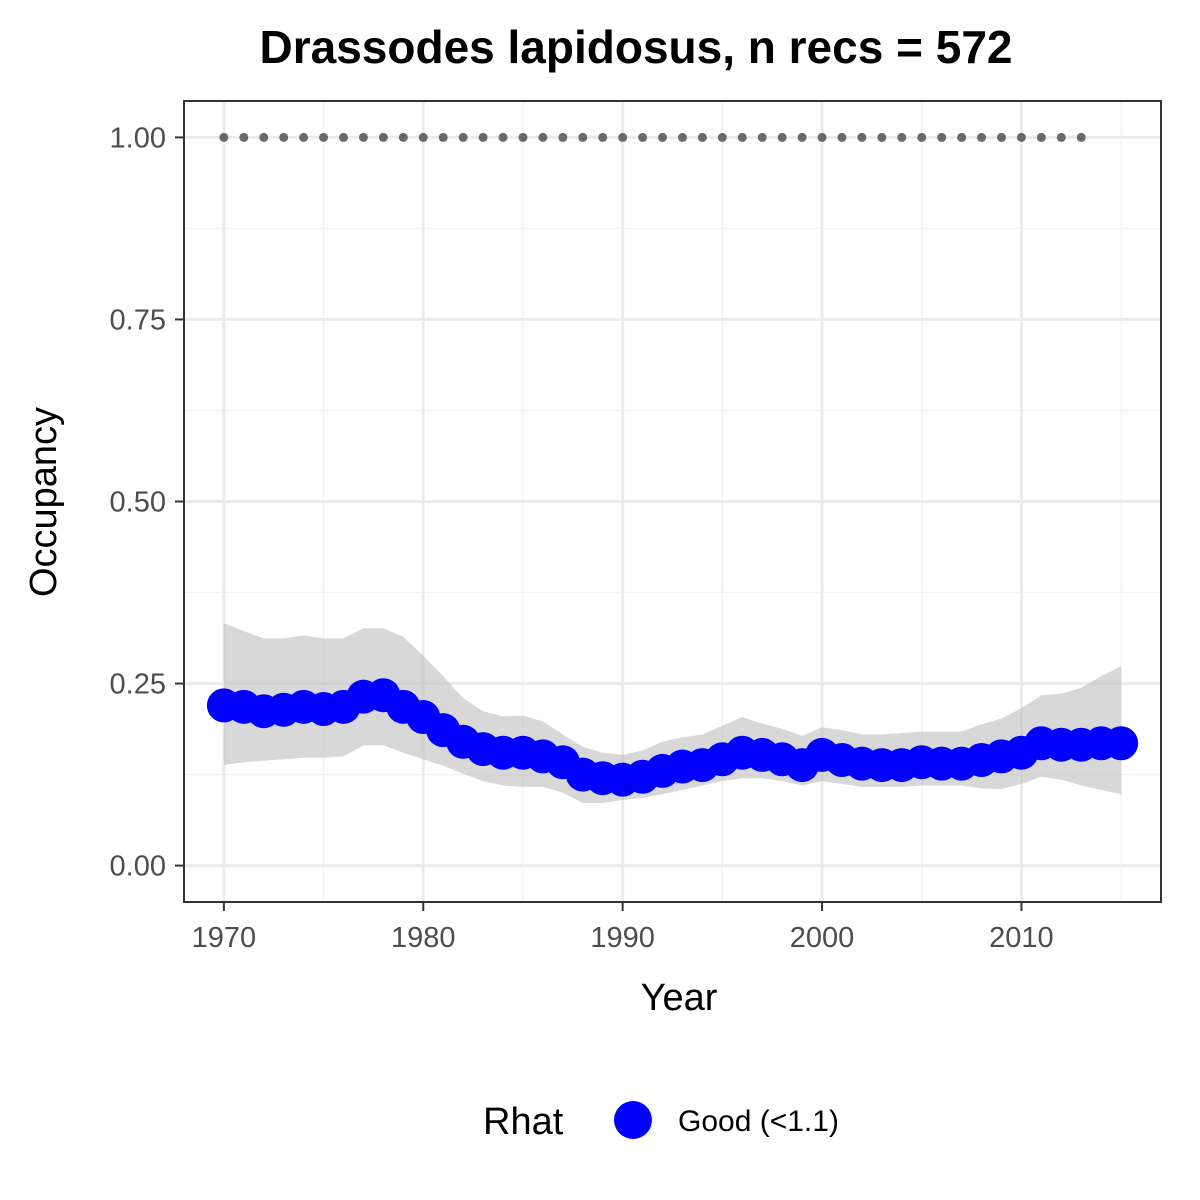 The image size is (1200, 1200). What do you see at coordinates (652, 137) in the screenshot?
I see `reference-points` at bounding box center [652, 137].